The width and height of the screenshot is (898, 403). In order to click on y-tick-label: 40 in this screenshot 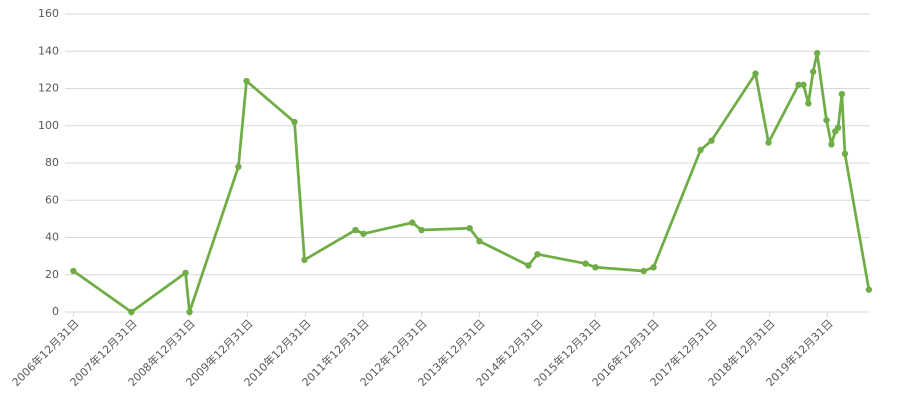, I will do `click(52, 237)`.